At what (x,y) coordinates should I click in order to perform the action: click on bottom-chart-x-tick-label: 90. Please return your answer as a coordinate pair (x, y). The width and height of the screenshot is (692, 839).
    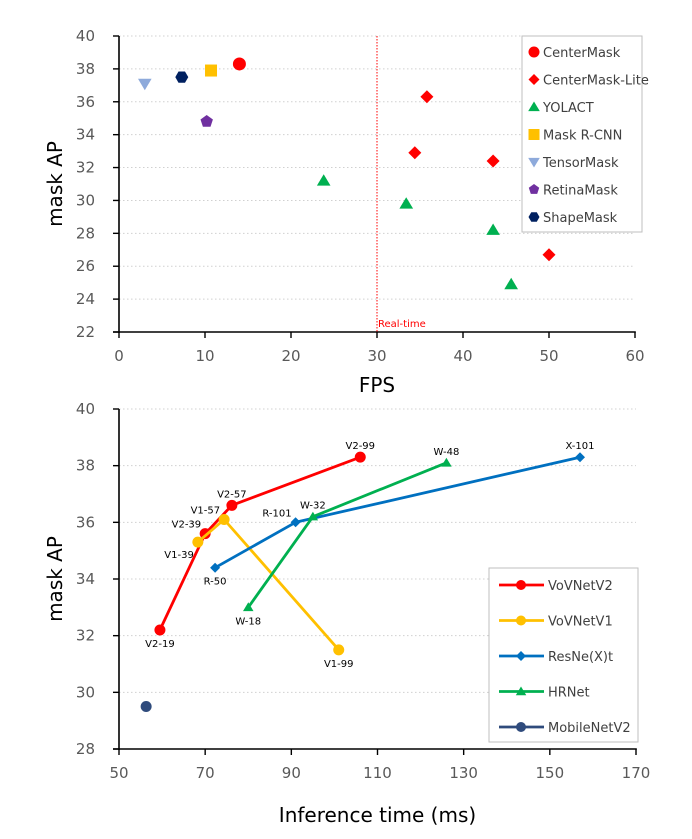
    Looking at the image, I should click on (291, 773).